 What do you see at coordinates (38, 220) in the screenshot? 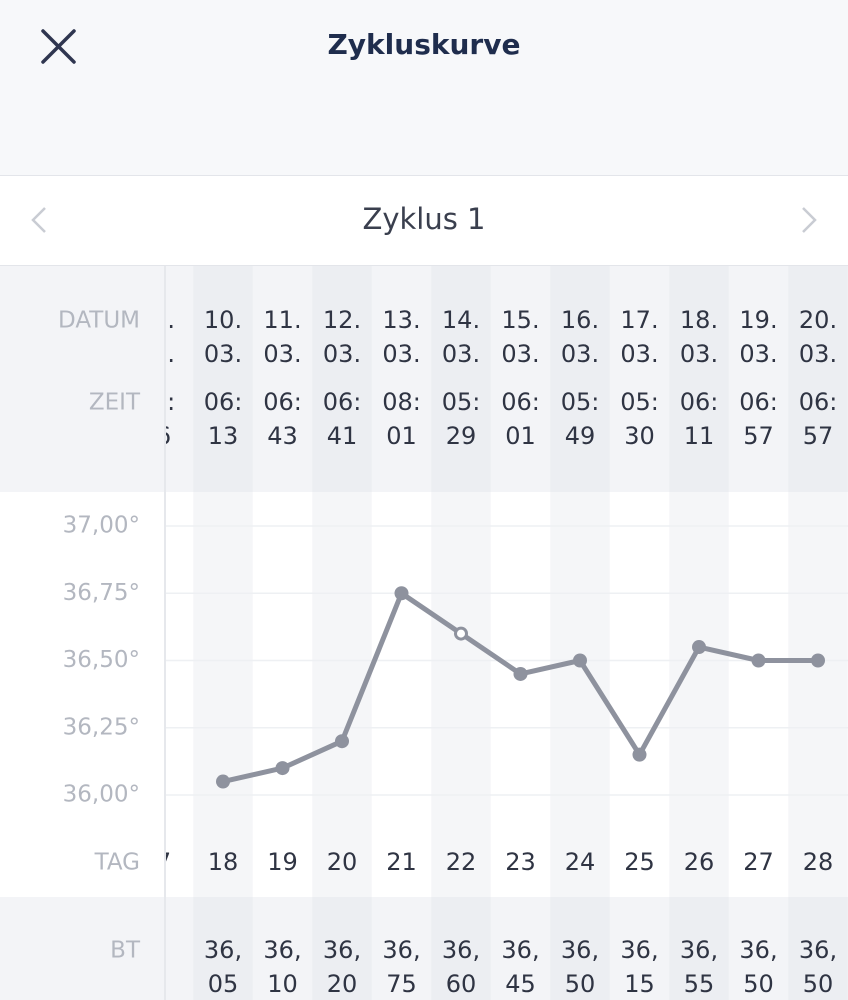
I see `prev-button` at bounding box center [38, 220].